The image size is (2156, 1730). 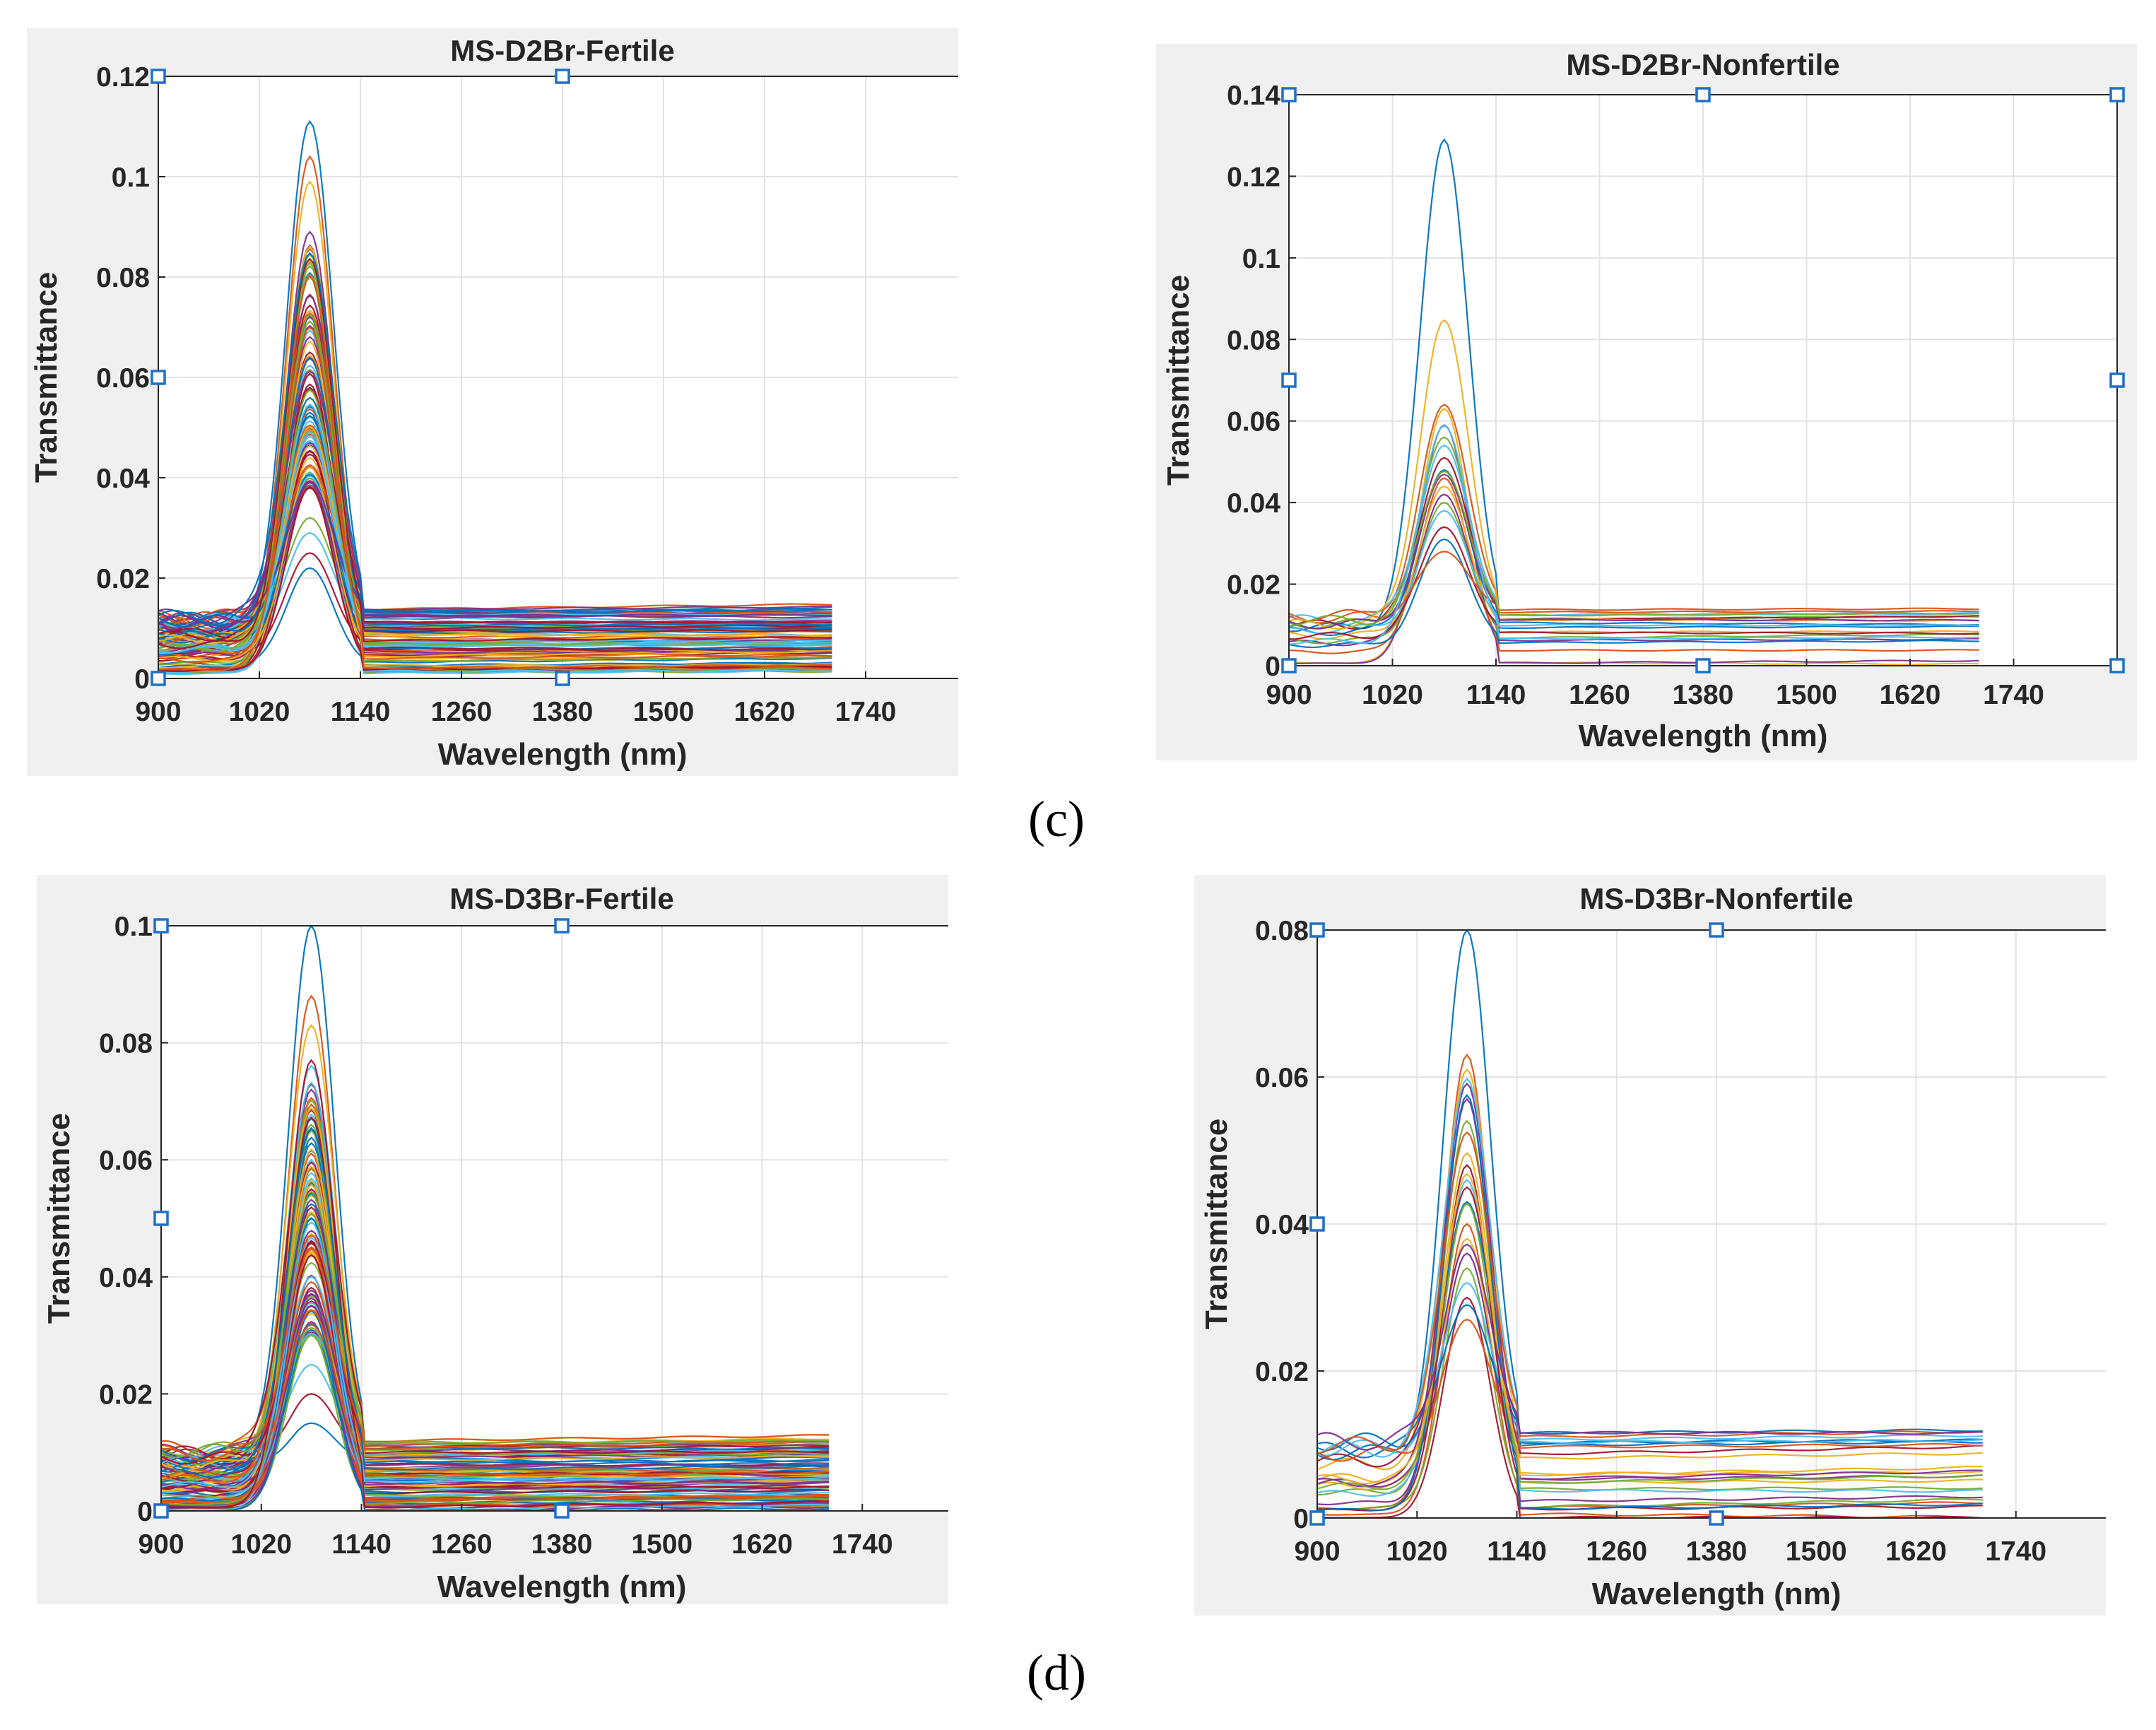 I want to click on chart-title: MS-D3Br-Fertile, so click(x=561, y=898).